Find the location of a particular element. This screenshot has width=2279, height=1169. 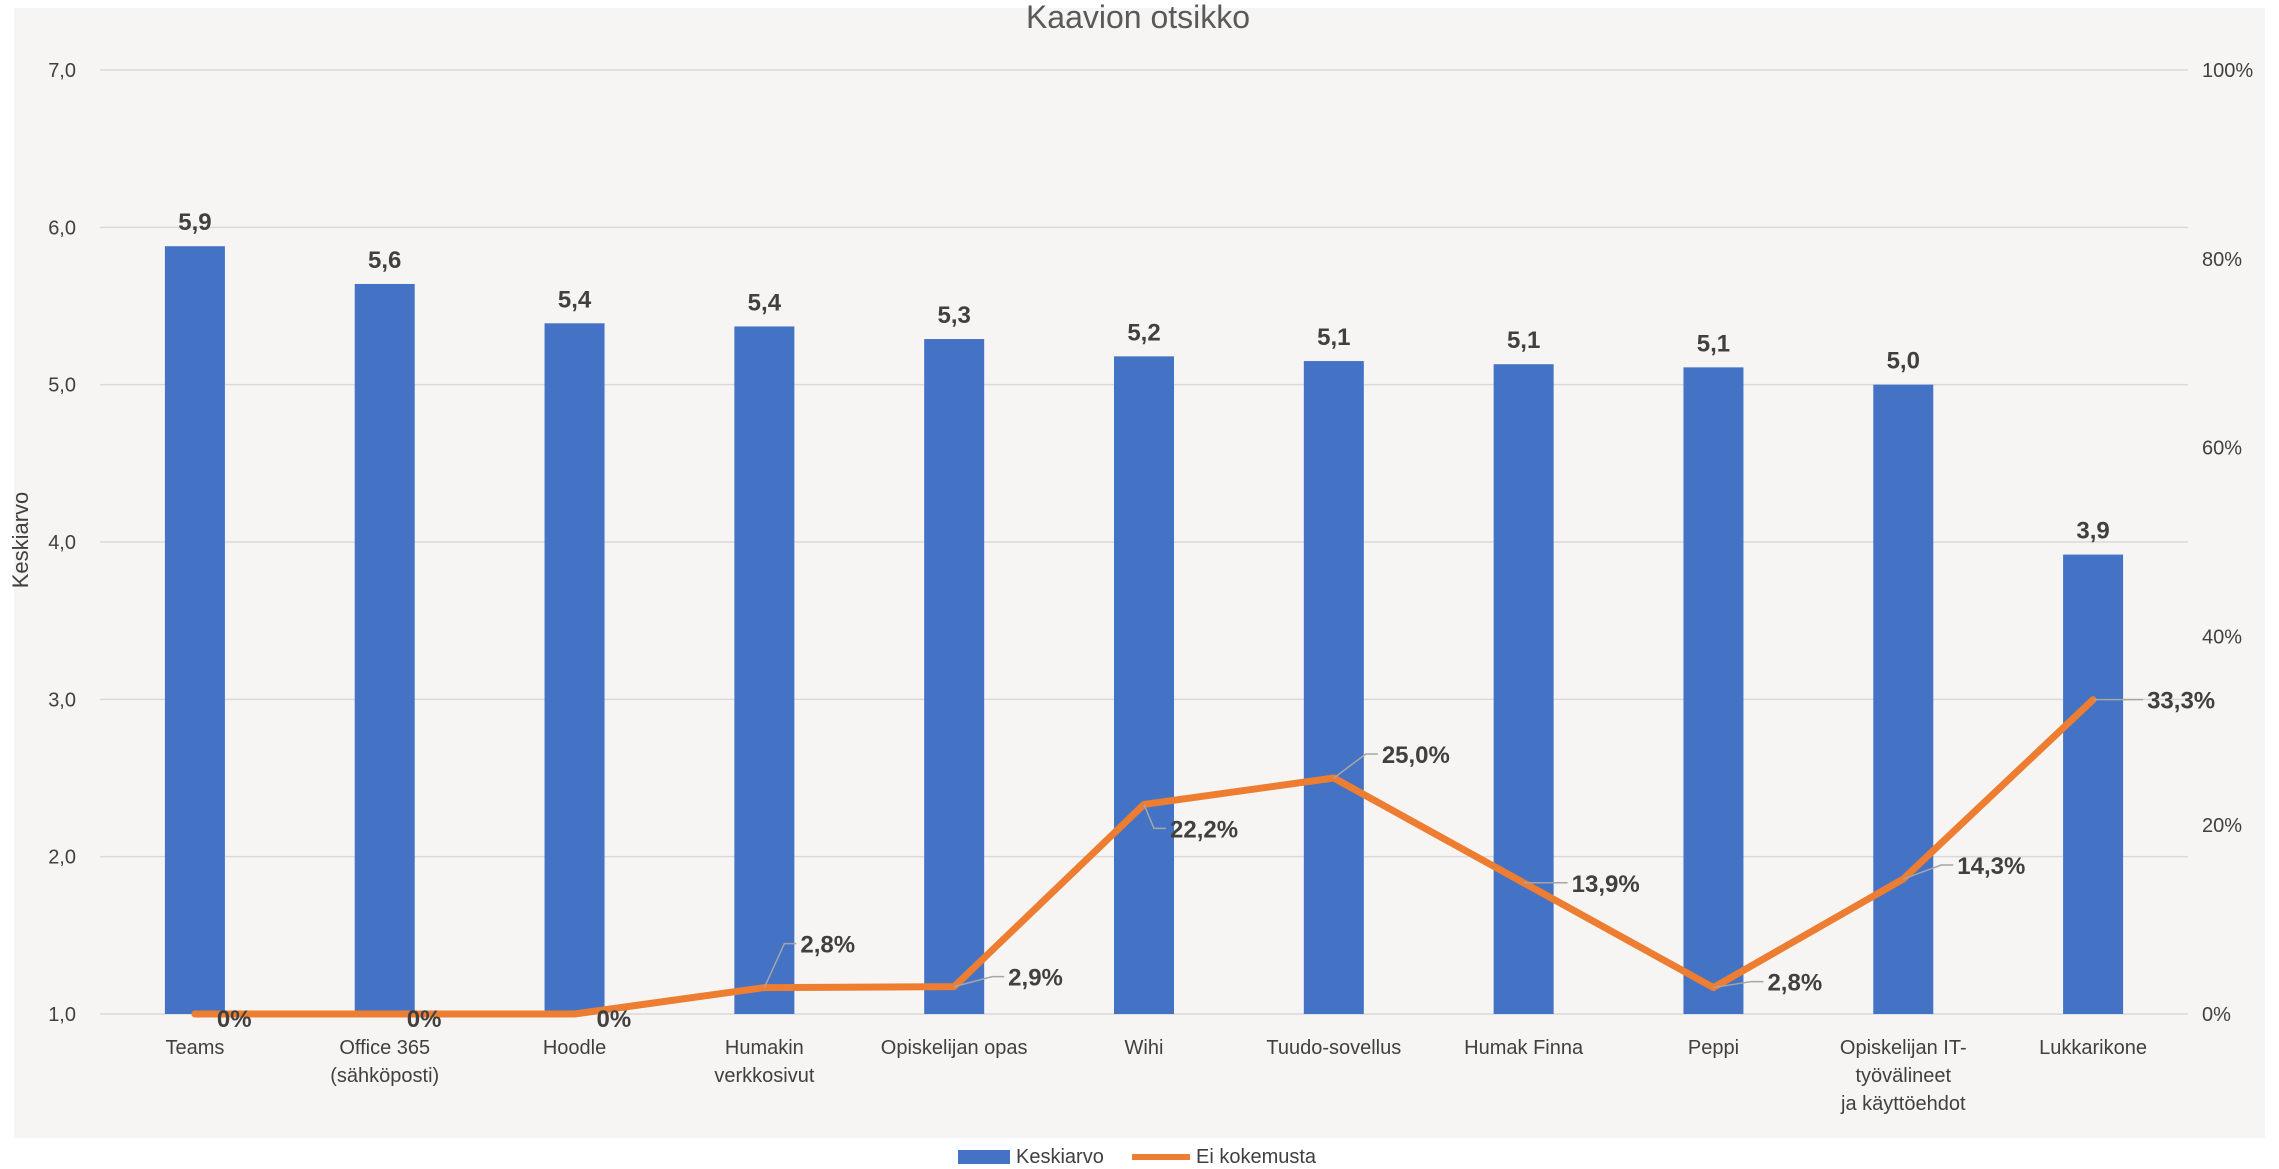

legend: Keskiarvo Ei kokemusta is located at coordinates (1137, 1157).